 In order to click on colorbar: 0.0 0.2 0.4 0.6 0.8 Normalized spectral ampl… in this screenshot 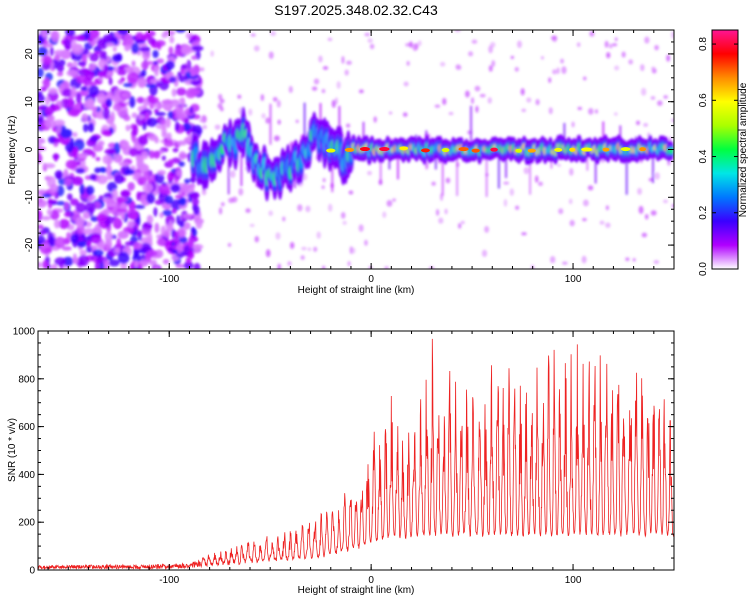, I will do `click(723, 152)`.